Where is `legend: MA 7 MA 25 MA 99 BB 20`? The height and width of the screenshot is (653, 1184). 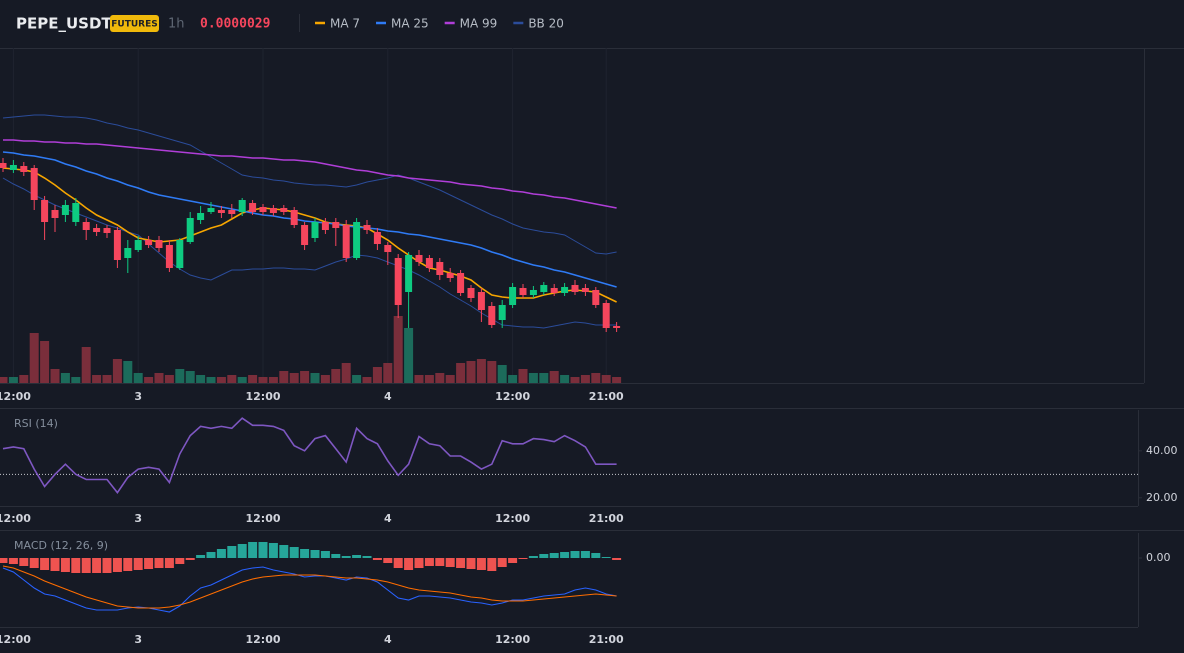 legend: MA 7 MA 25 MA 99 BB 20 is located at coordinates (439, 24).